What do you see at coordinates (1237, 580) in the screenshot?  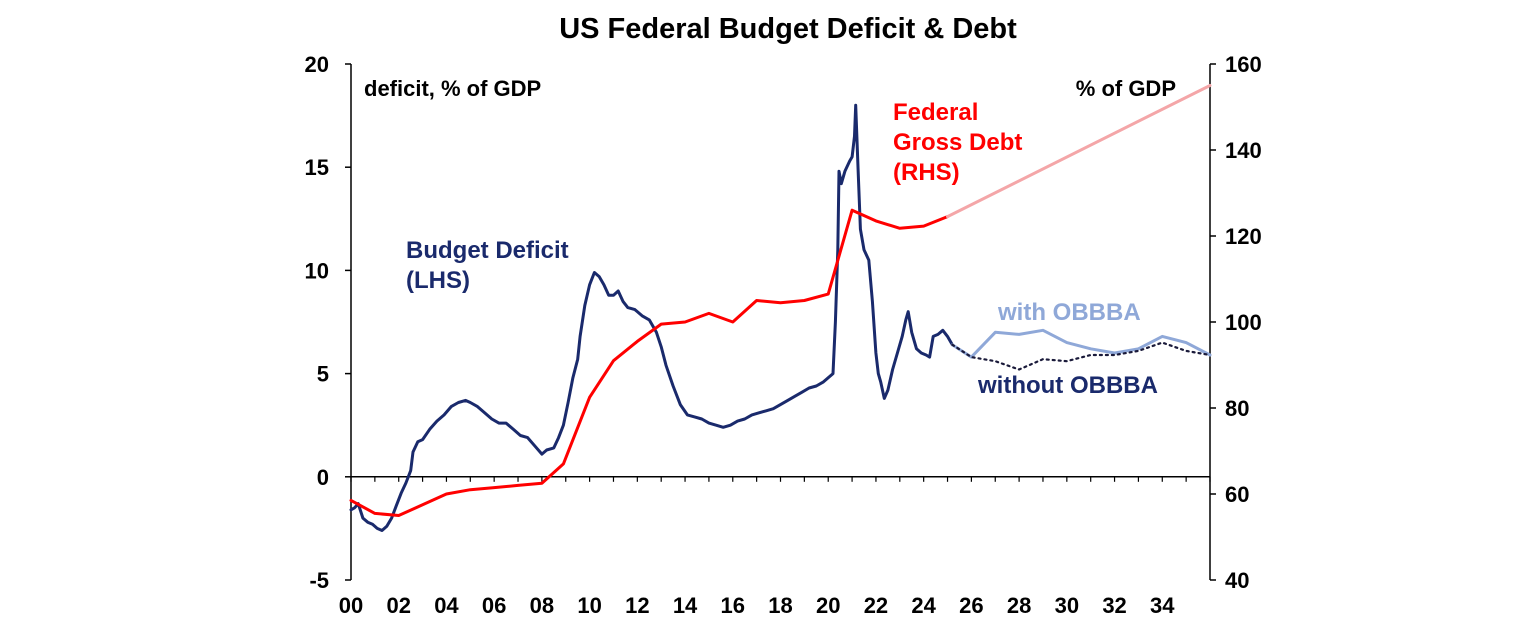 I see `right-tick-label: 40` at bounding box center [1237, 580].